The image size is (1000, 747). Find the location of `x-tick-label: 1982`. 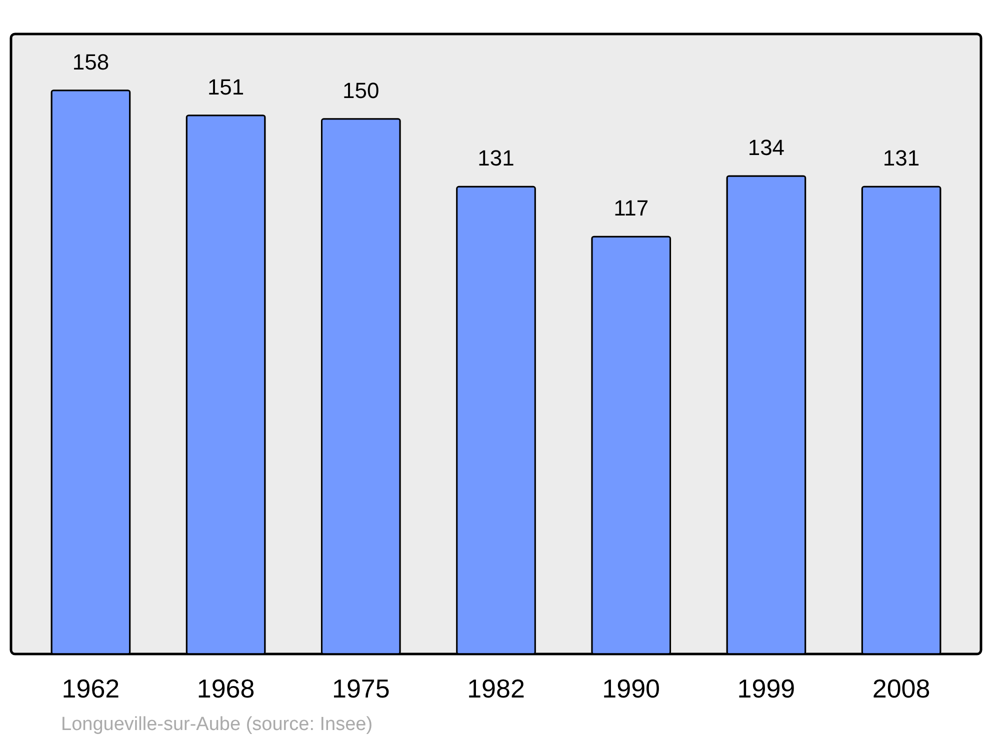

x-tick-label: 1982 is located at coordinates (496, 689).